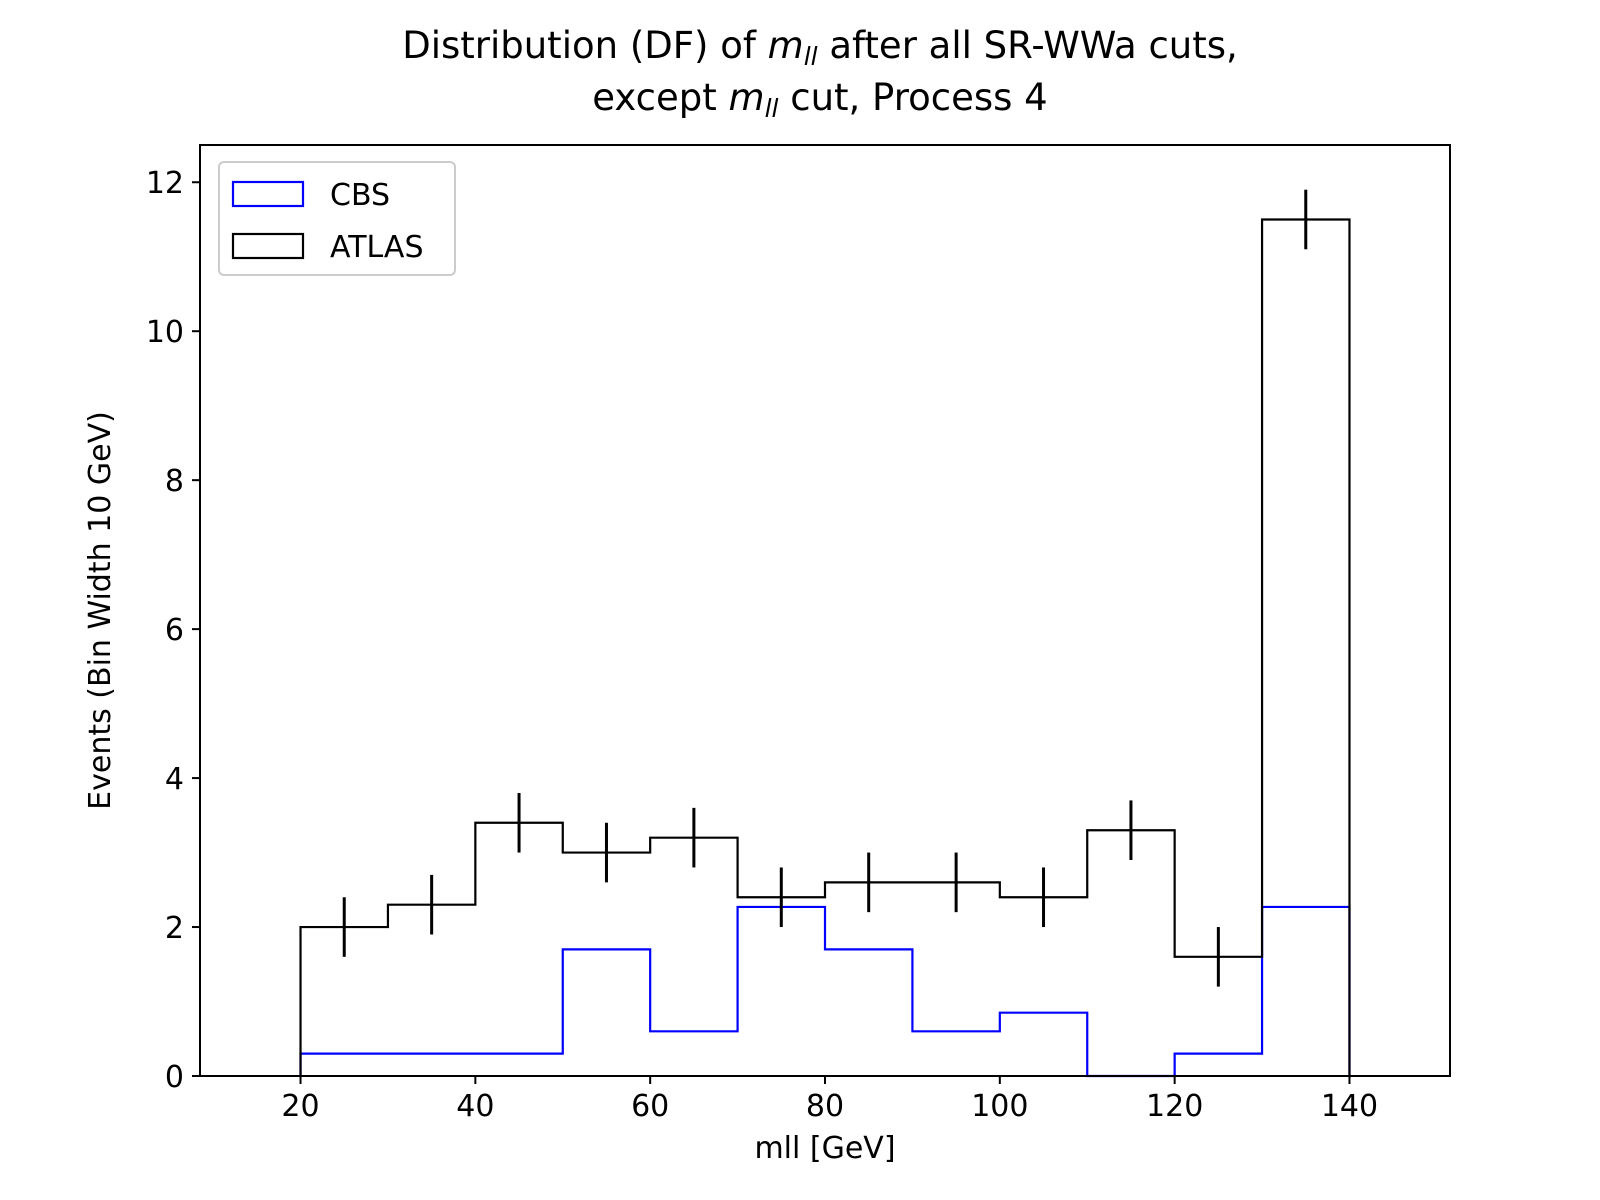  I want to click on y-tick-label: 10, so click(165, 332).